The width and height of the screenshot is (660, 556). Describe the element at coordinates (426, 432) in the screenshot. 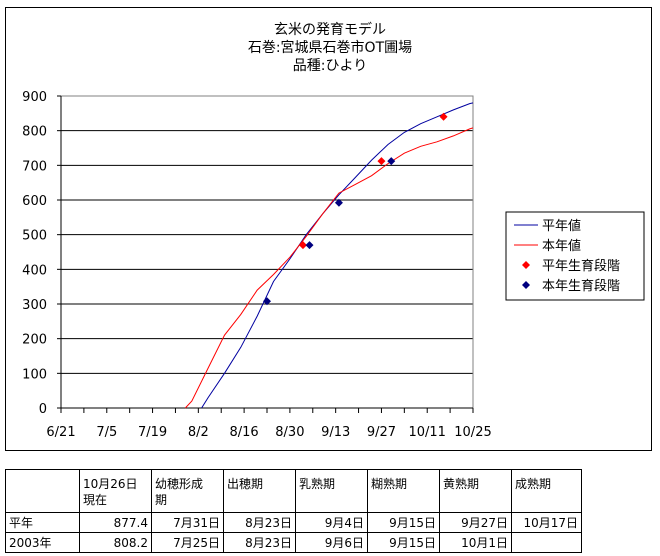

I see `x-tick-label: 10/11` at that location.